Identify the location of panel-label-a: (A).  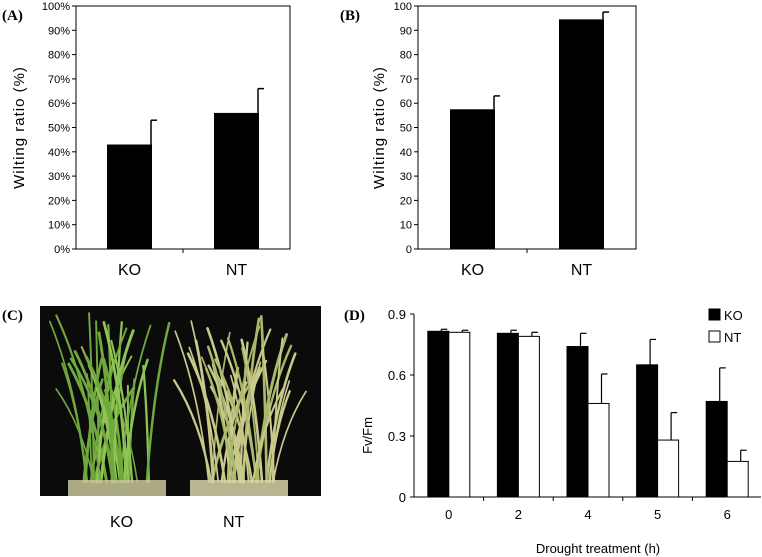
(12, 16).